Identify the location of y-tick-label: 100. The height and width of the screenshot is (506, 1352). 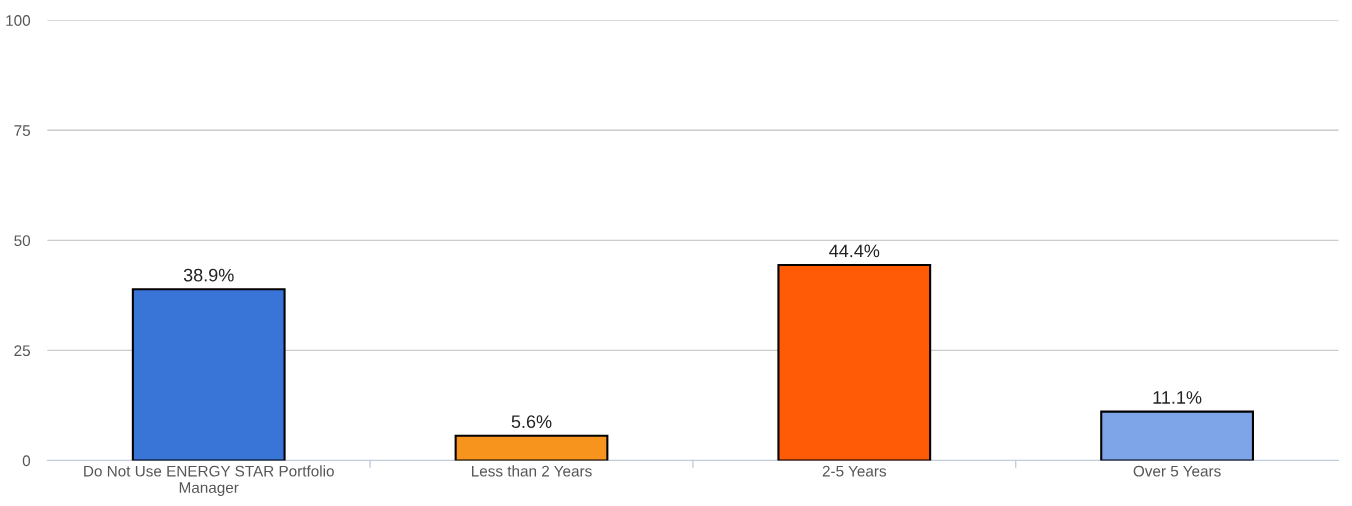
(18, 20).